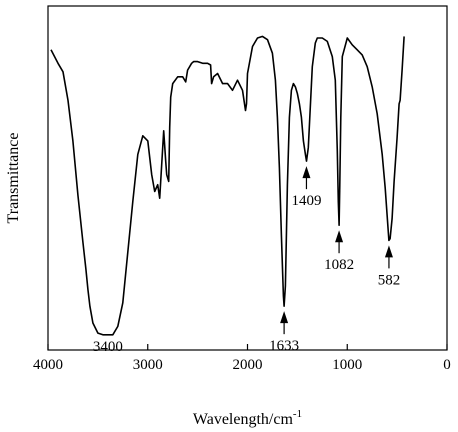 This screenshot has width=458, height=432. What do you see at coordinates (339, 265) in the screenshot?
I see `peak-label-1082: 1082` at bounding box center [339, 265].